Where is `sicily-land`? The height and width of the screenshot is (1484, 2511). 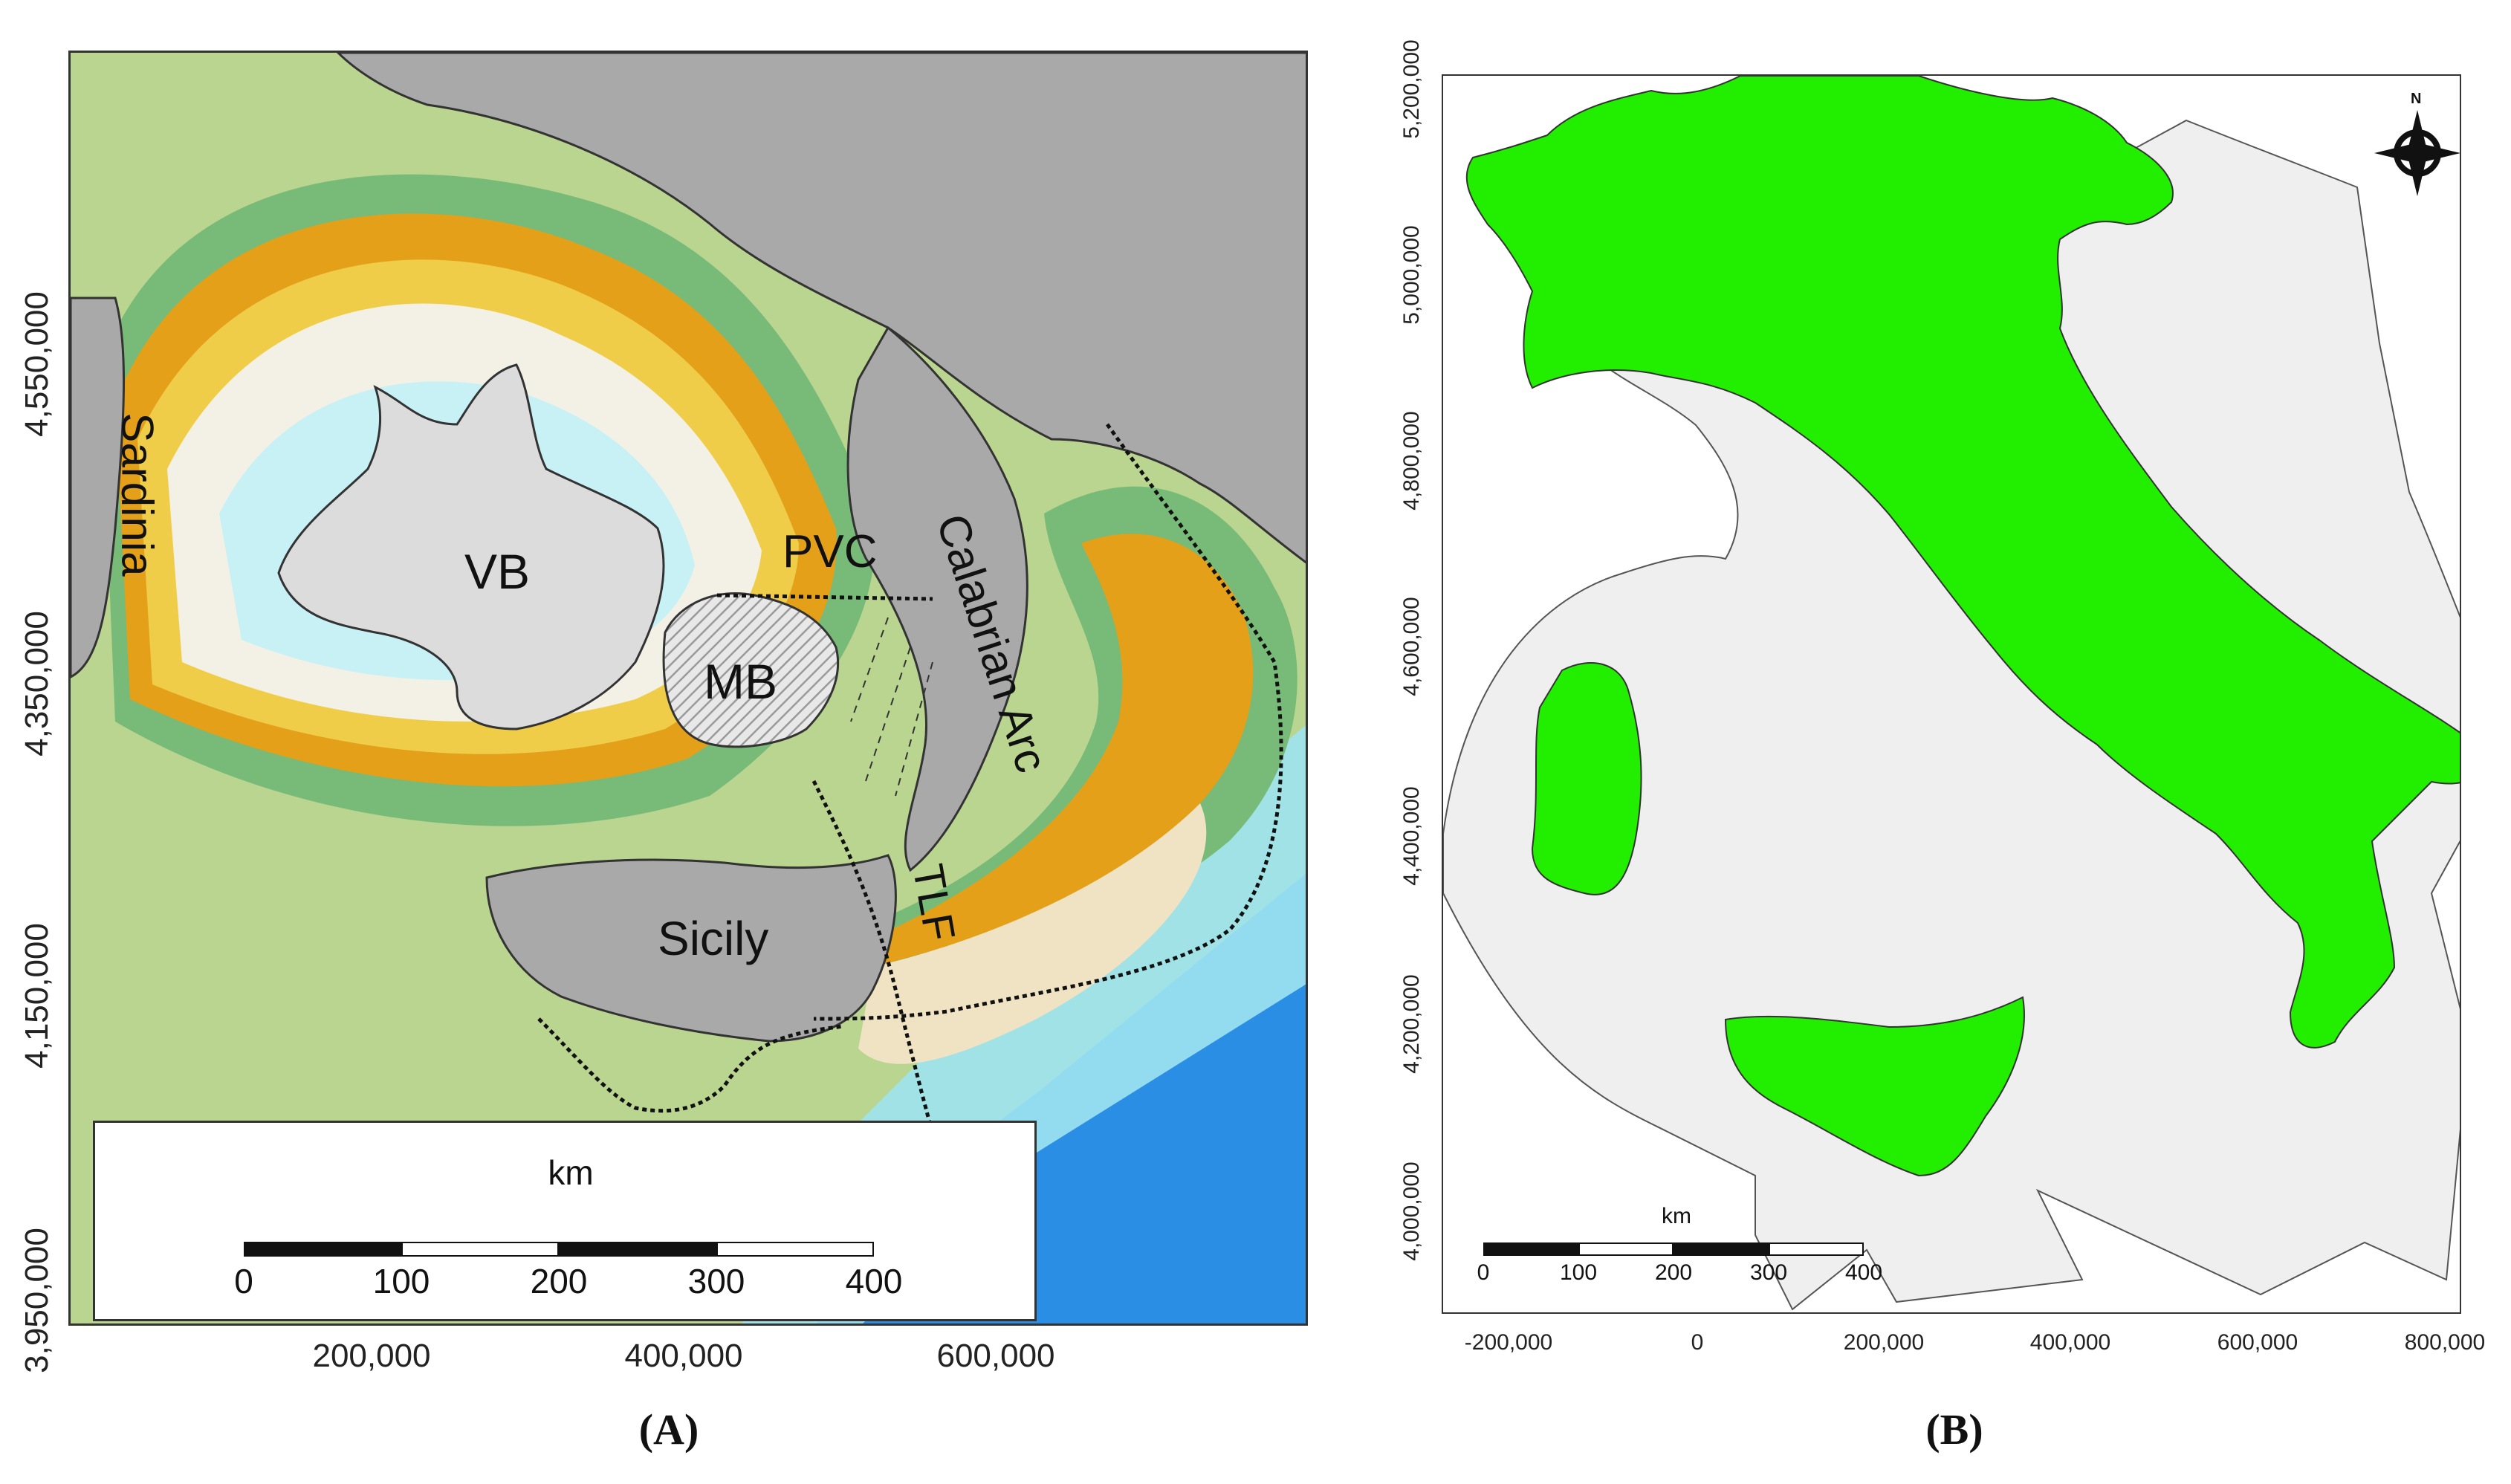 sicily-land is located at coordinates (1874, 1087).